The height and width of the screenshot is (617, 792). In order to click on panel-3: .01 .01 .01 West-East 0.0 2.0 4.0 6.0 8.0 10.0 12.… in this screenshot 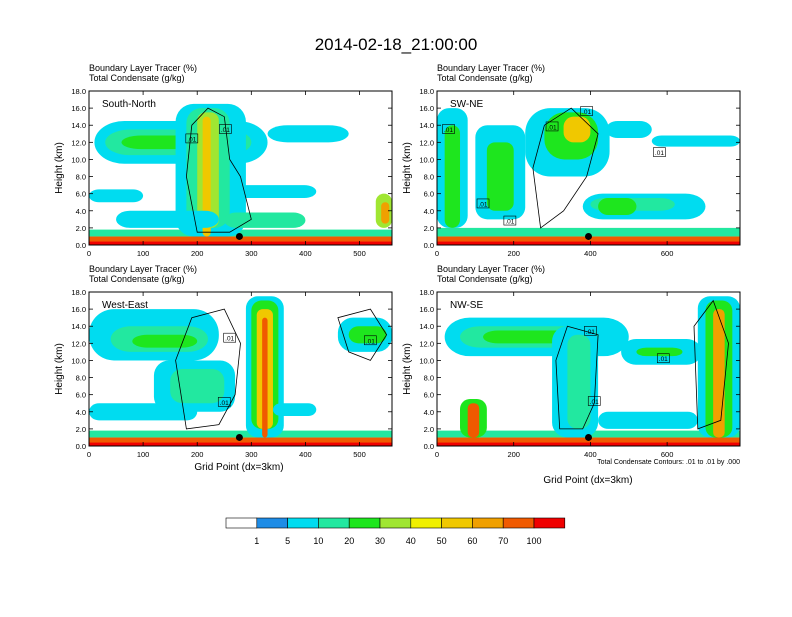, I will do `click(232, 373)`.